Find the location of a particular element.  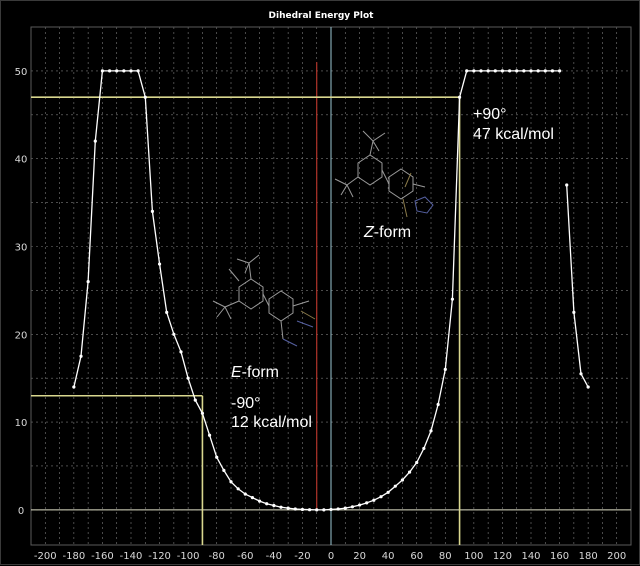

y-tick-label: 50 is located at coordinates (21, 72).